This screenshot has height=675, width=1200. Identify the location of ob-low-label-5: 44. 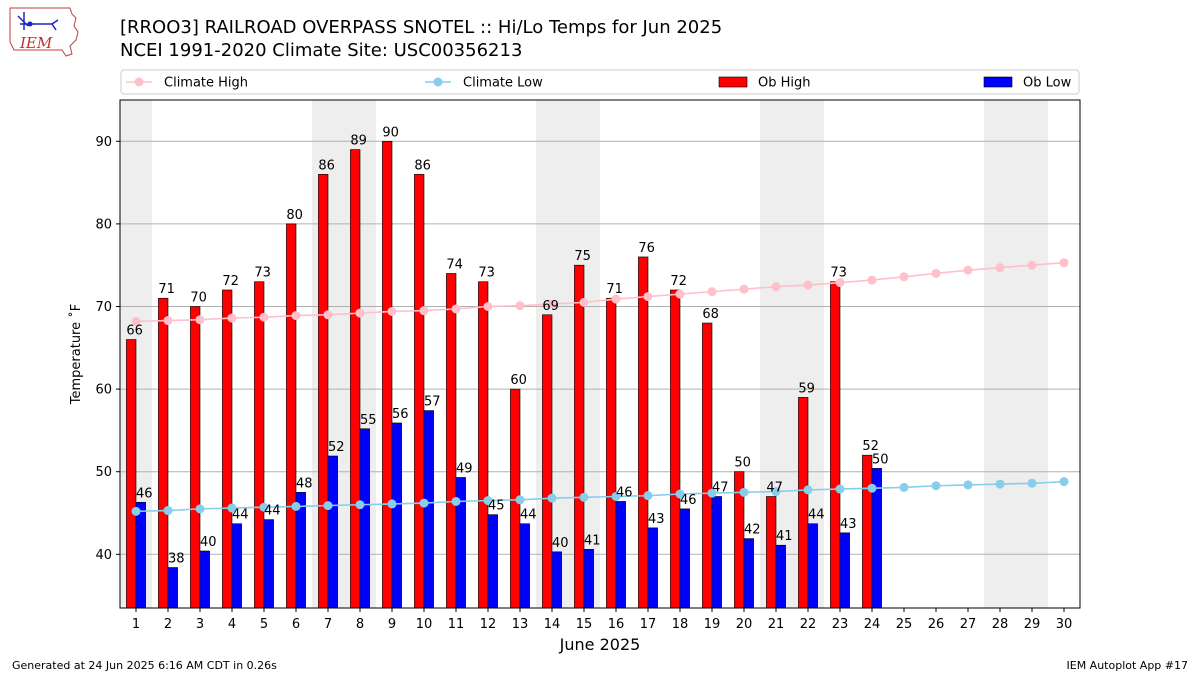
(272, 511).